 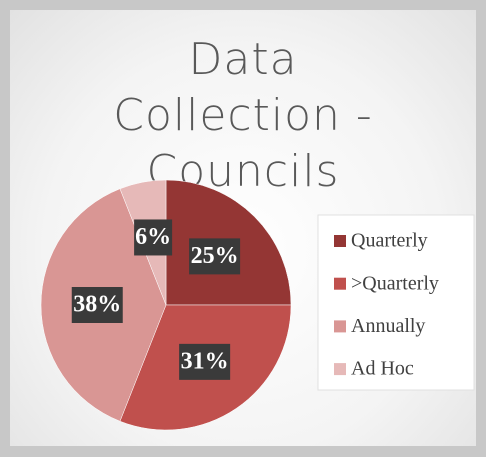 I want to click on data-label: 31%, so click(x=205, y=361).